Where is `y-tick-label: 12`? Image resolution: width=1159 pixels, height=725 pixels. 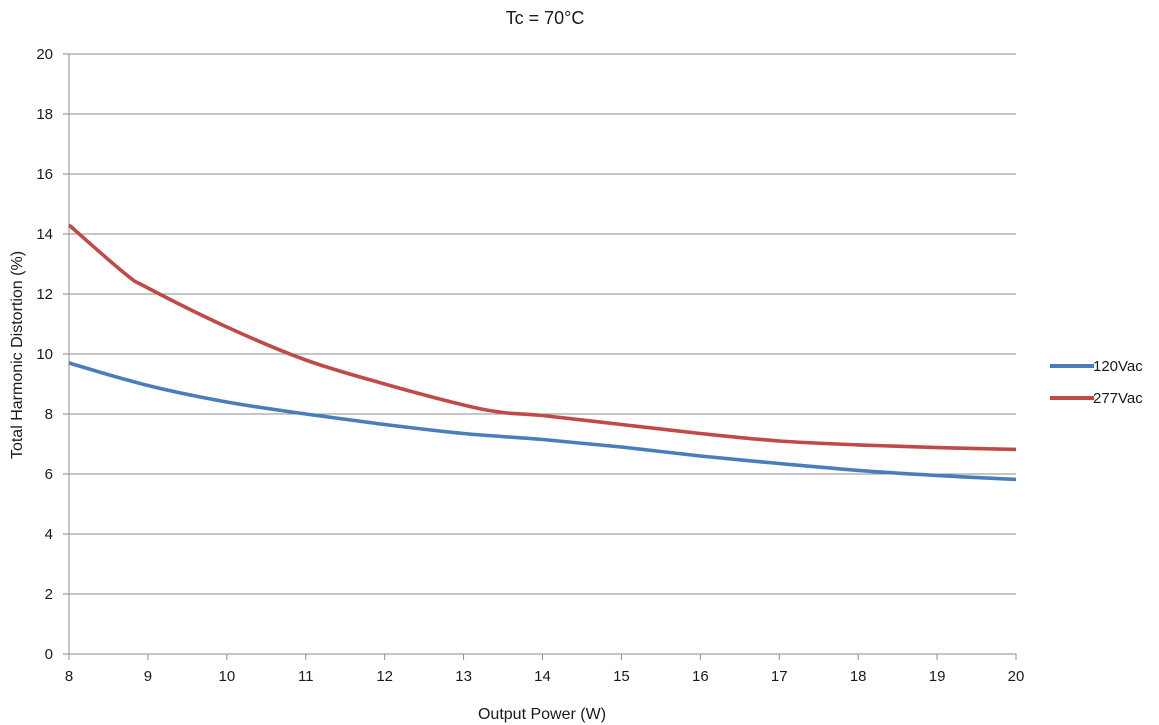 y-tick-label: 12 is located at coordinates (44, 294).